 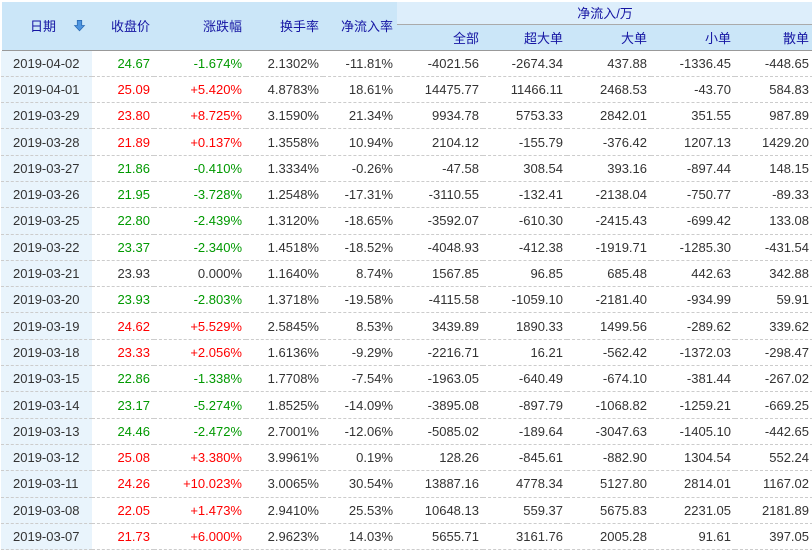 I want to click on net-inflow-all-cell: -1963.05, so click(x=440, y=379).